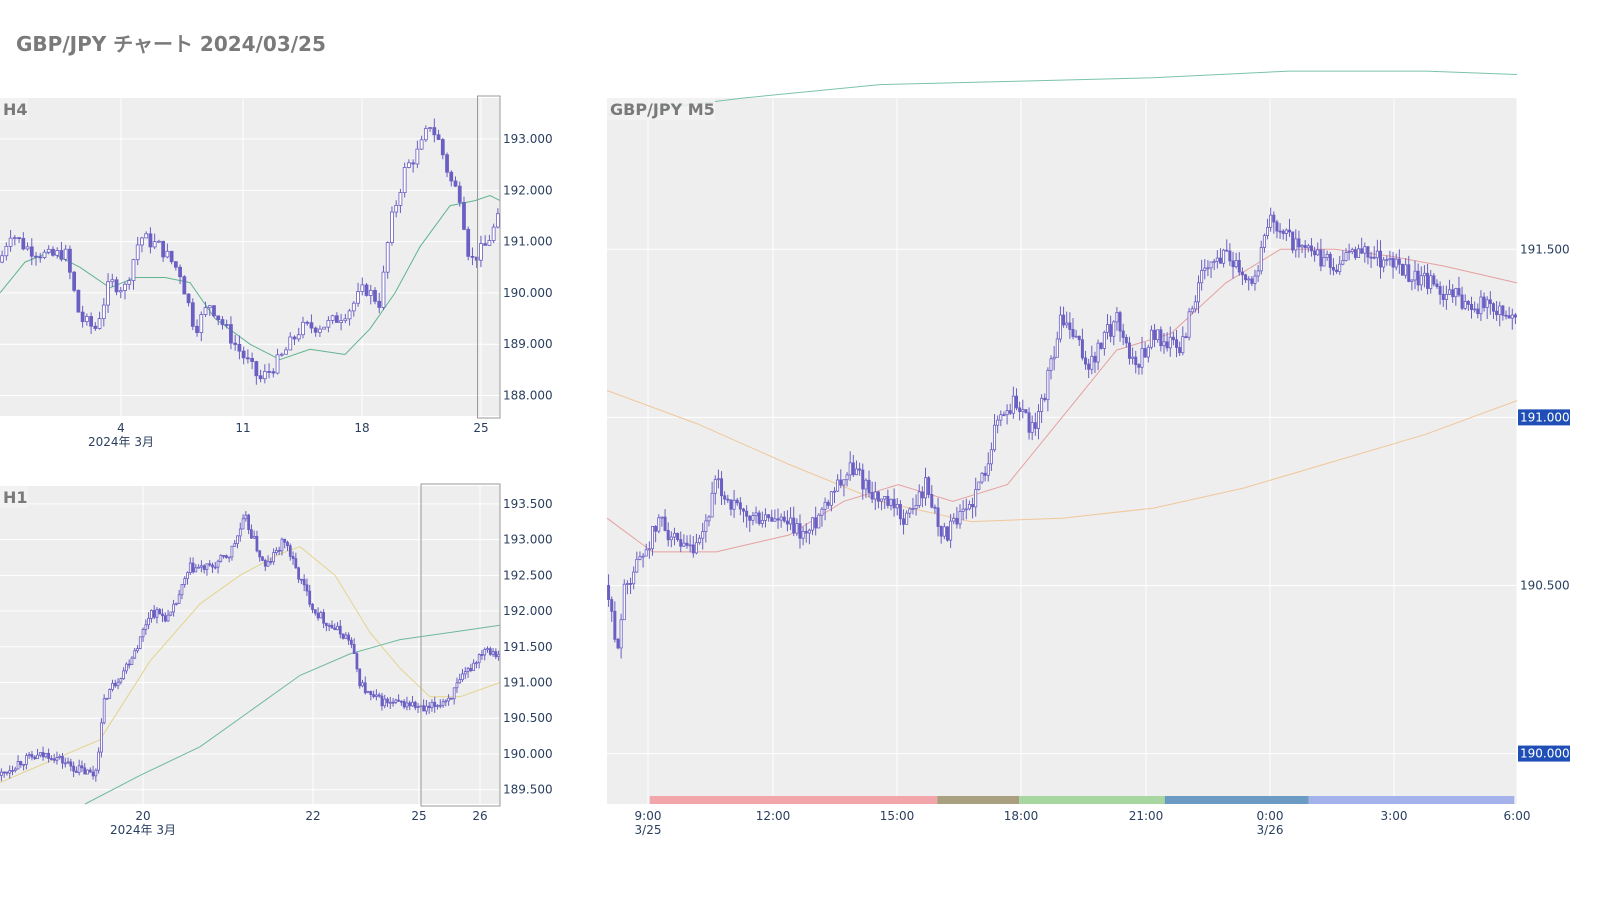 This screenshot has width=1600, height=900. I want to click on m5-x-tick-label: 0:00, so click(1270, 816).